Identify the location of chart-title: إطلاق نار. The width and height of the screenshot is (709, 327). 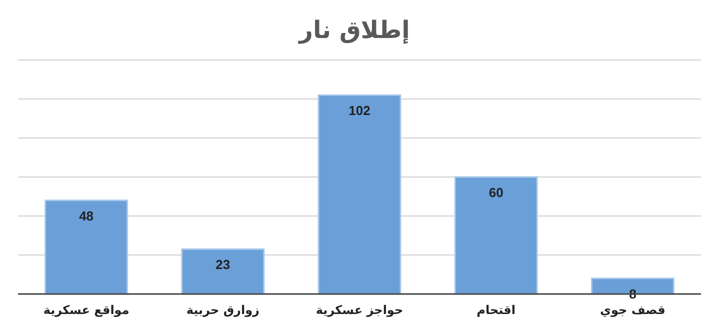
(354, 30).